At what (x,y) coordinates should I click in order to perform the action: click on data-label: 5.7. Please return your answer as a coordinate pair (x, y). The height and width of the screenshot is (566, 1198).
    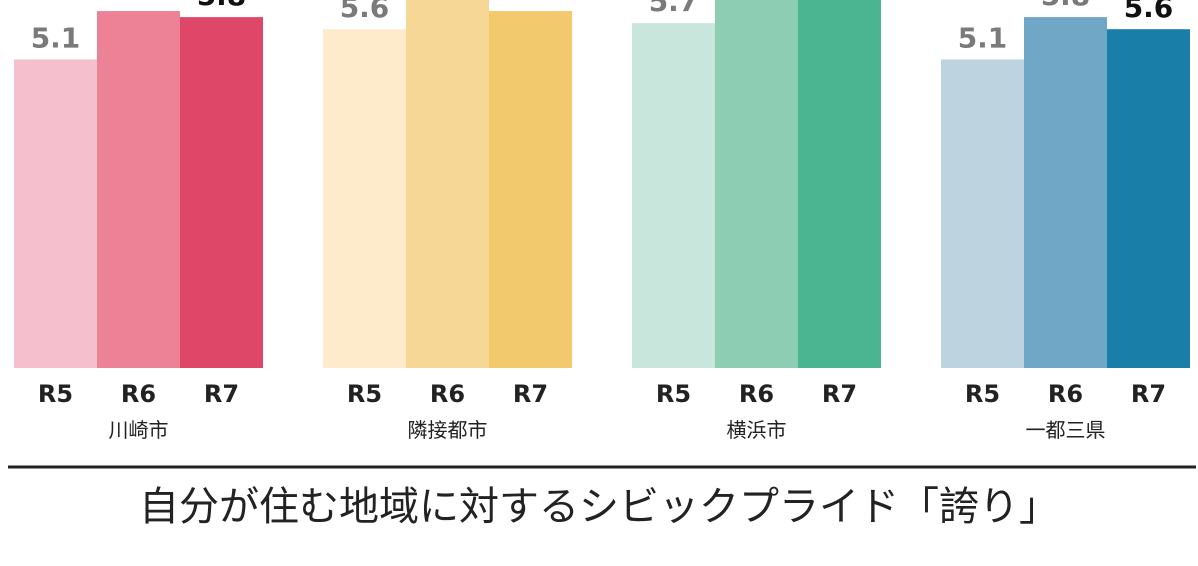
    Looking at the image, I should click on (674, 9).